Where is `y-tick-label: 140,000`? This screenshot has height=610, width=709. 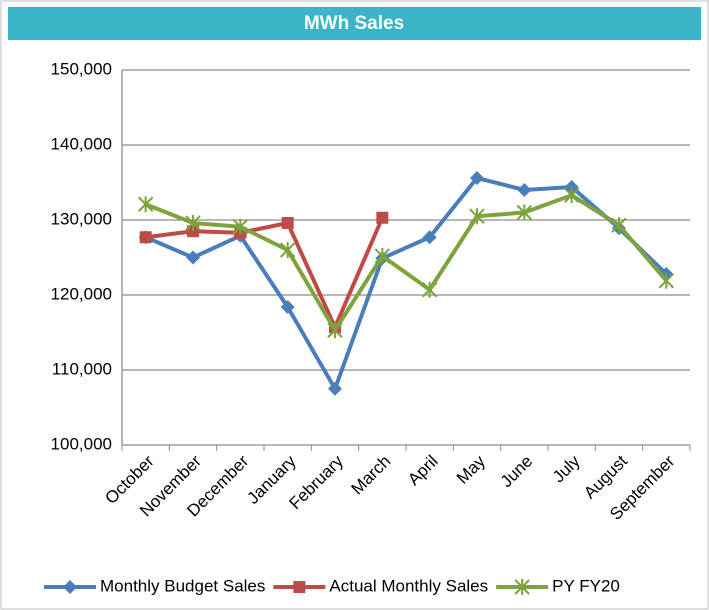 y-tick-label: 140,000 is located at coordinates (81, 143).